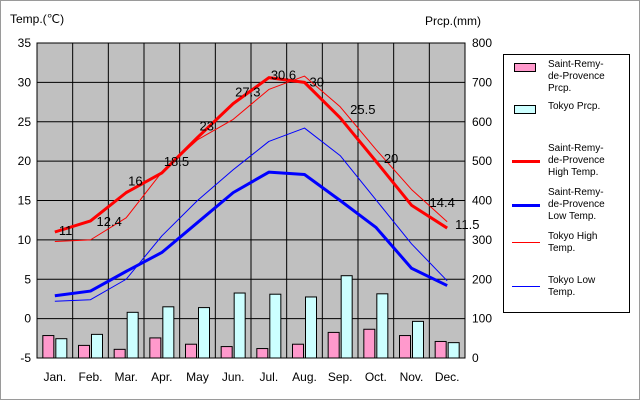 The width and height of the screenshot is (640, 400). Describe the element at coordinates (317, 81) in the screenshot. I see `data-label: 30` at that location.